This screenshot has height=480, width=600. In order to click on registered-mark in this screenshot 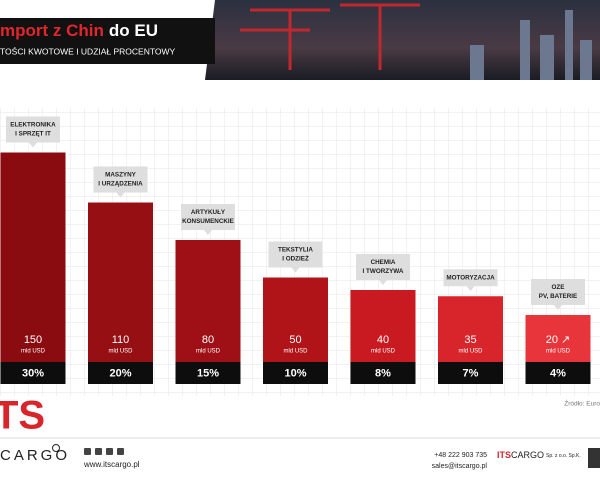, I will do `click(56, 448)`.